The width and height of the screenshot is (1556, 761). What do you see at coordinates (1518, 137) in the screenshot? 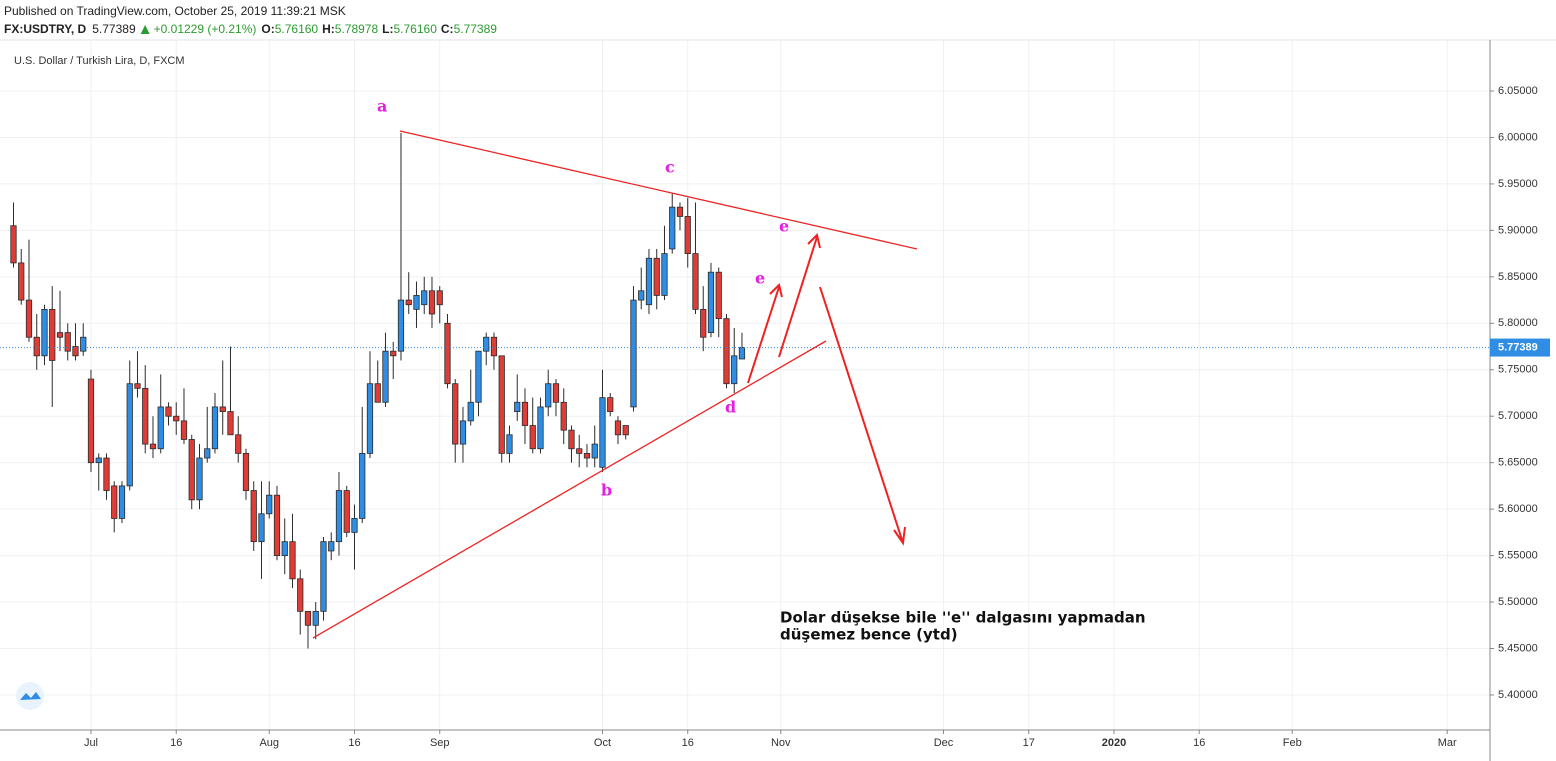
I see `y-tick-label: 6.00000` at bounding box center [1518, 137].